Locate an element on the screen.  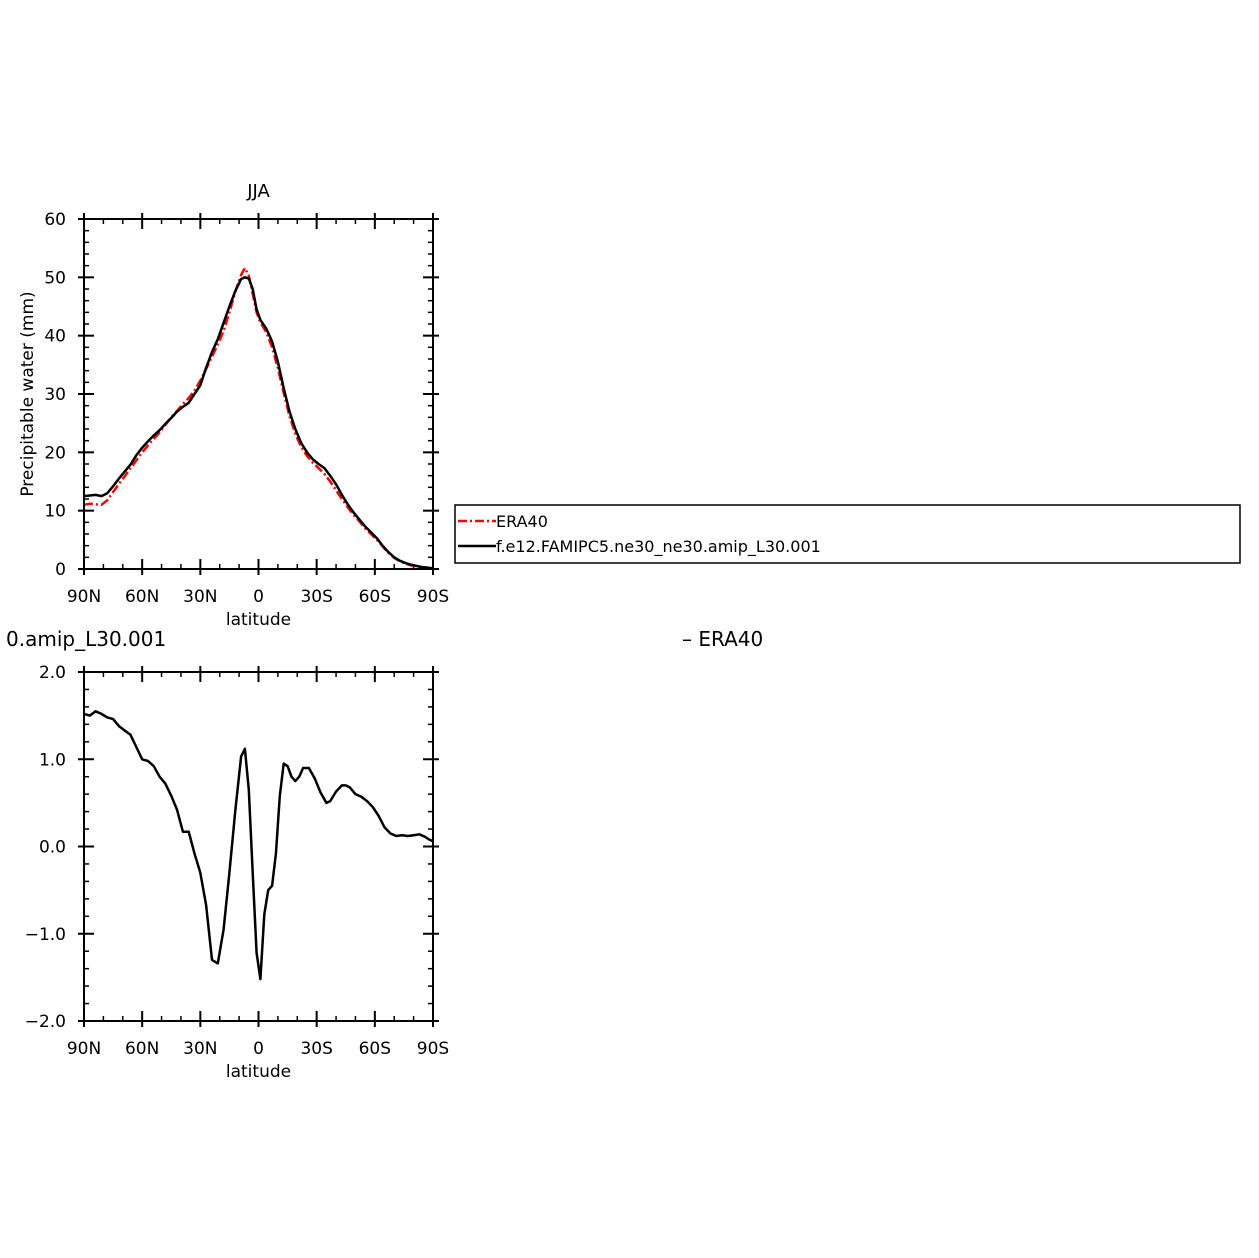
legend-box is located at coordinates (847, 534).